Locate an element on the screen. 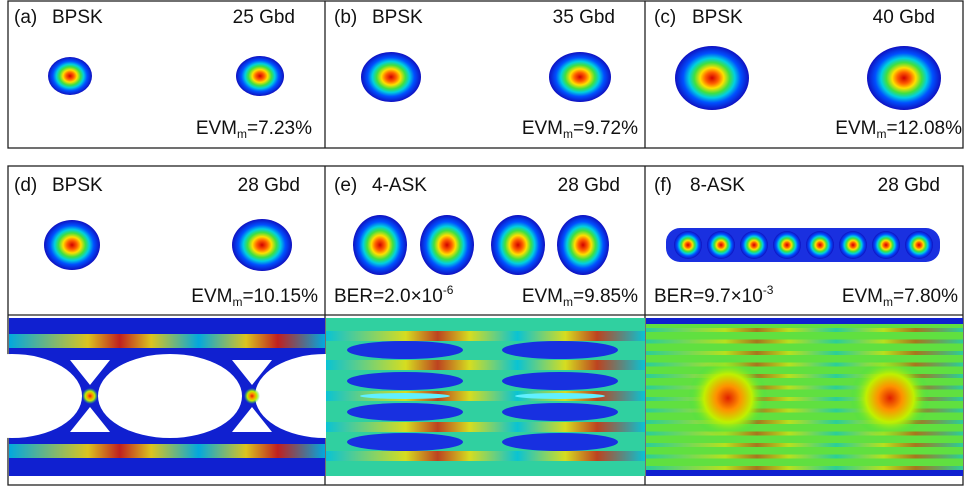 This screenshot has height=486, width=964. ask8-clusters is located at coordinates (803, 245).